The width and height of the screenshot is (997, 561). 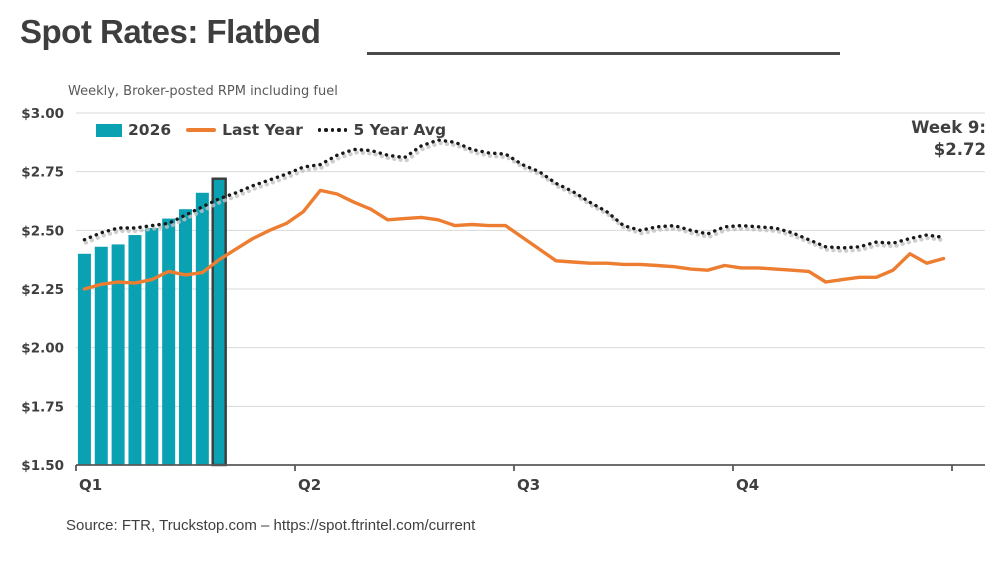 What do you see at coordinates (201, 130) in the screenshot?
I see `line-swatch-icon` at bounding box center [201, 130].